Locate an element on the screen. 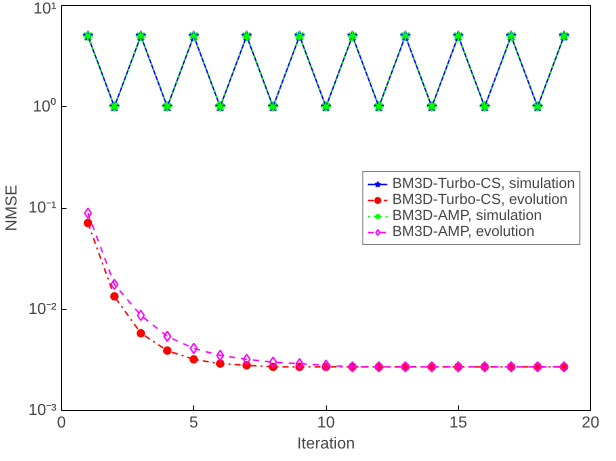 The image size is (616, 461). y-tick-label: 10⁰ is located at coordinates (44, 106).